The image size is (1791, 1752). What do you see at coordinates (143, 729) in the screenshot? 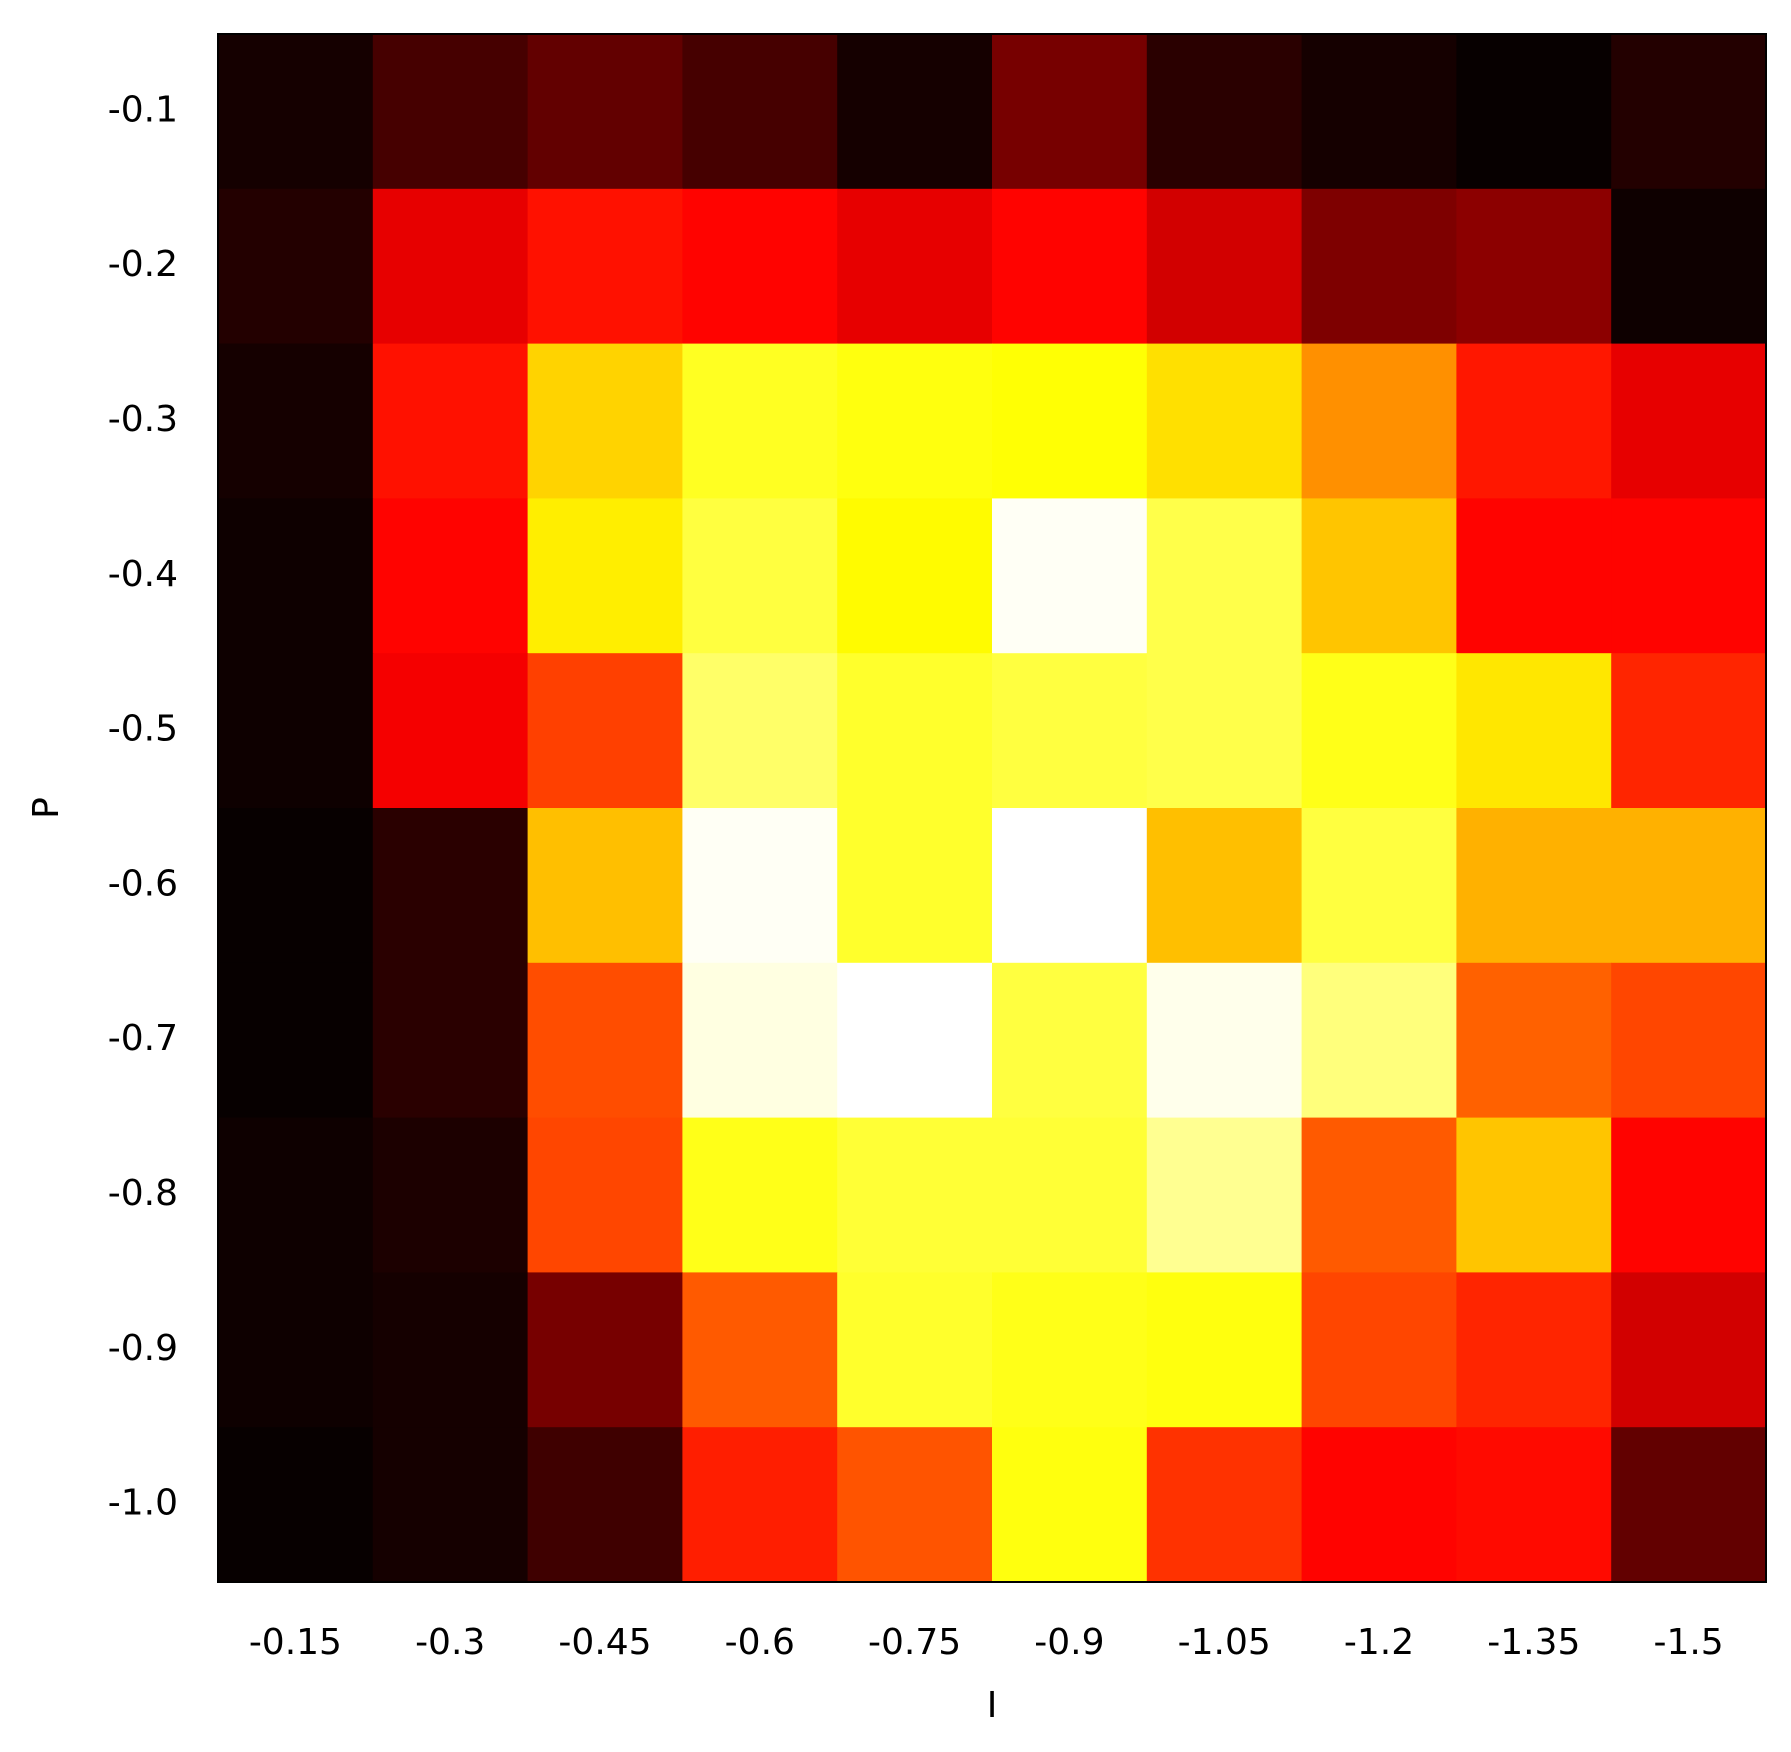
I see `y-tick-label: -0.5` at bounding box center [143, 729].